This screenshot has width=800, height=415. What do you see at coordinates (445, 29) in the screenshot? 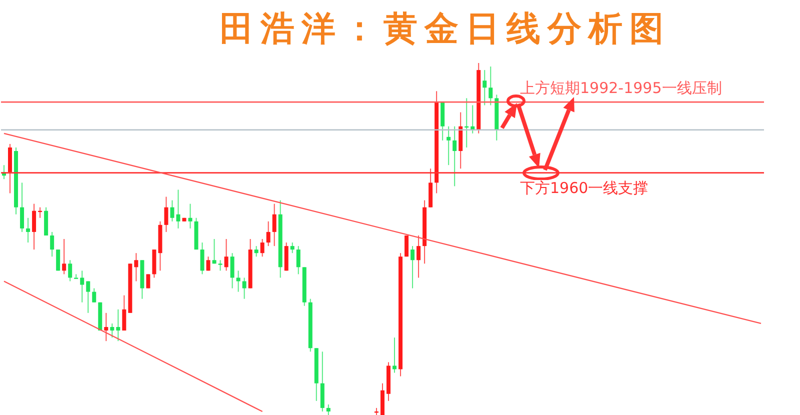
I see `chart-title: 田浩洋：黄金日线分析图` at bounding box center [445, 29].